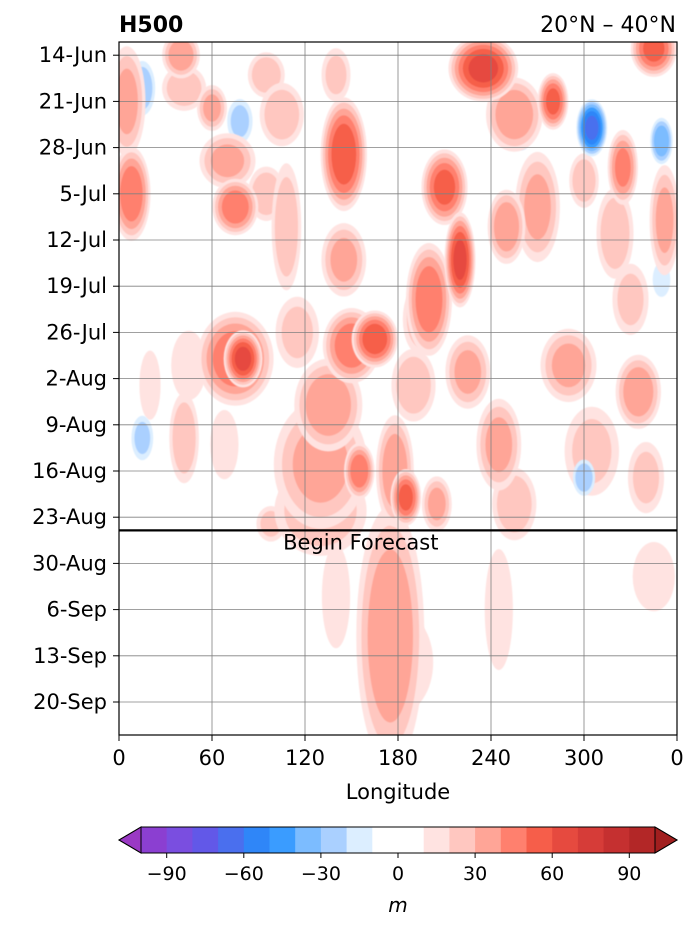  What do you see at coordinates (305, 758) in the screenshot?
I see `x-tick-label: 120` at bounding box center [305, 758].